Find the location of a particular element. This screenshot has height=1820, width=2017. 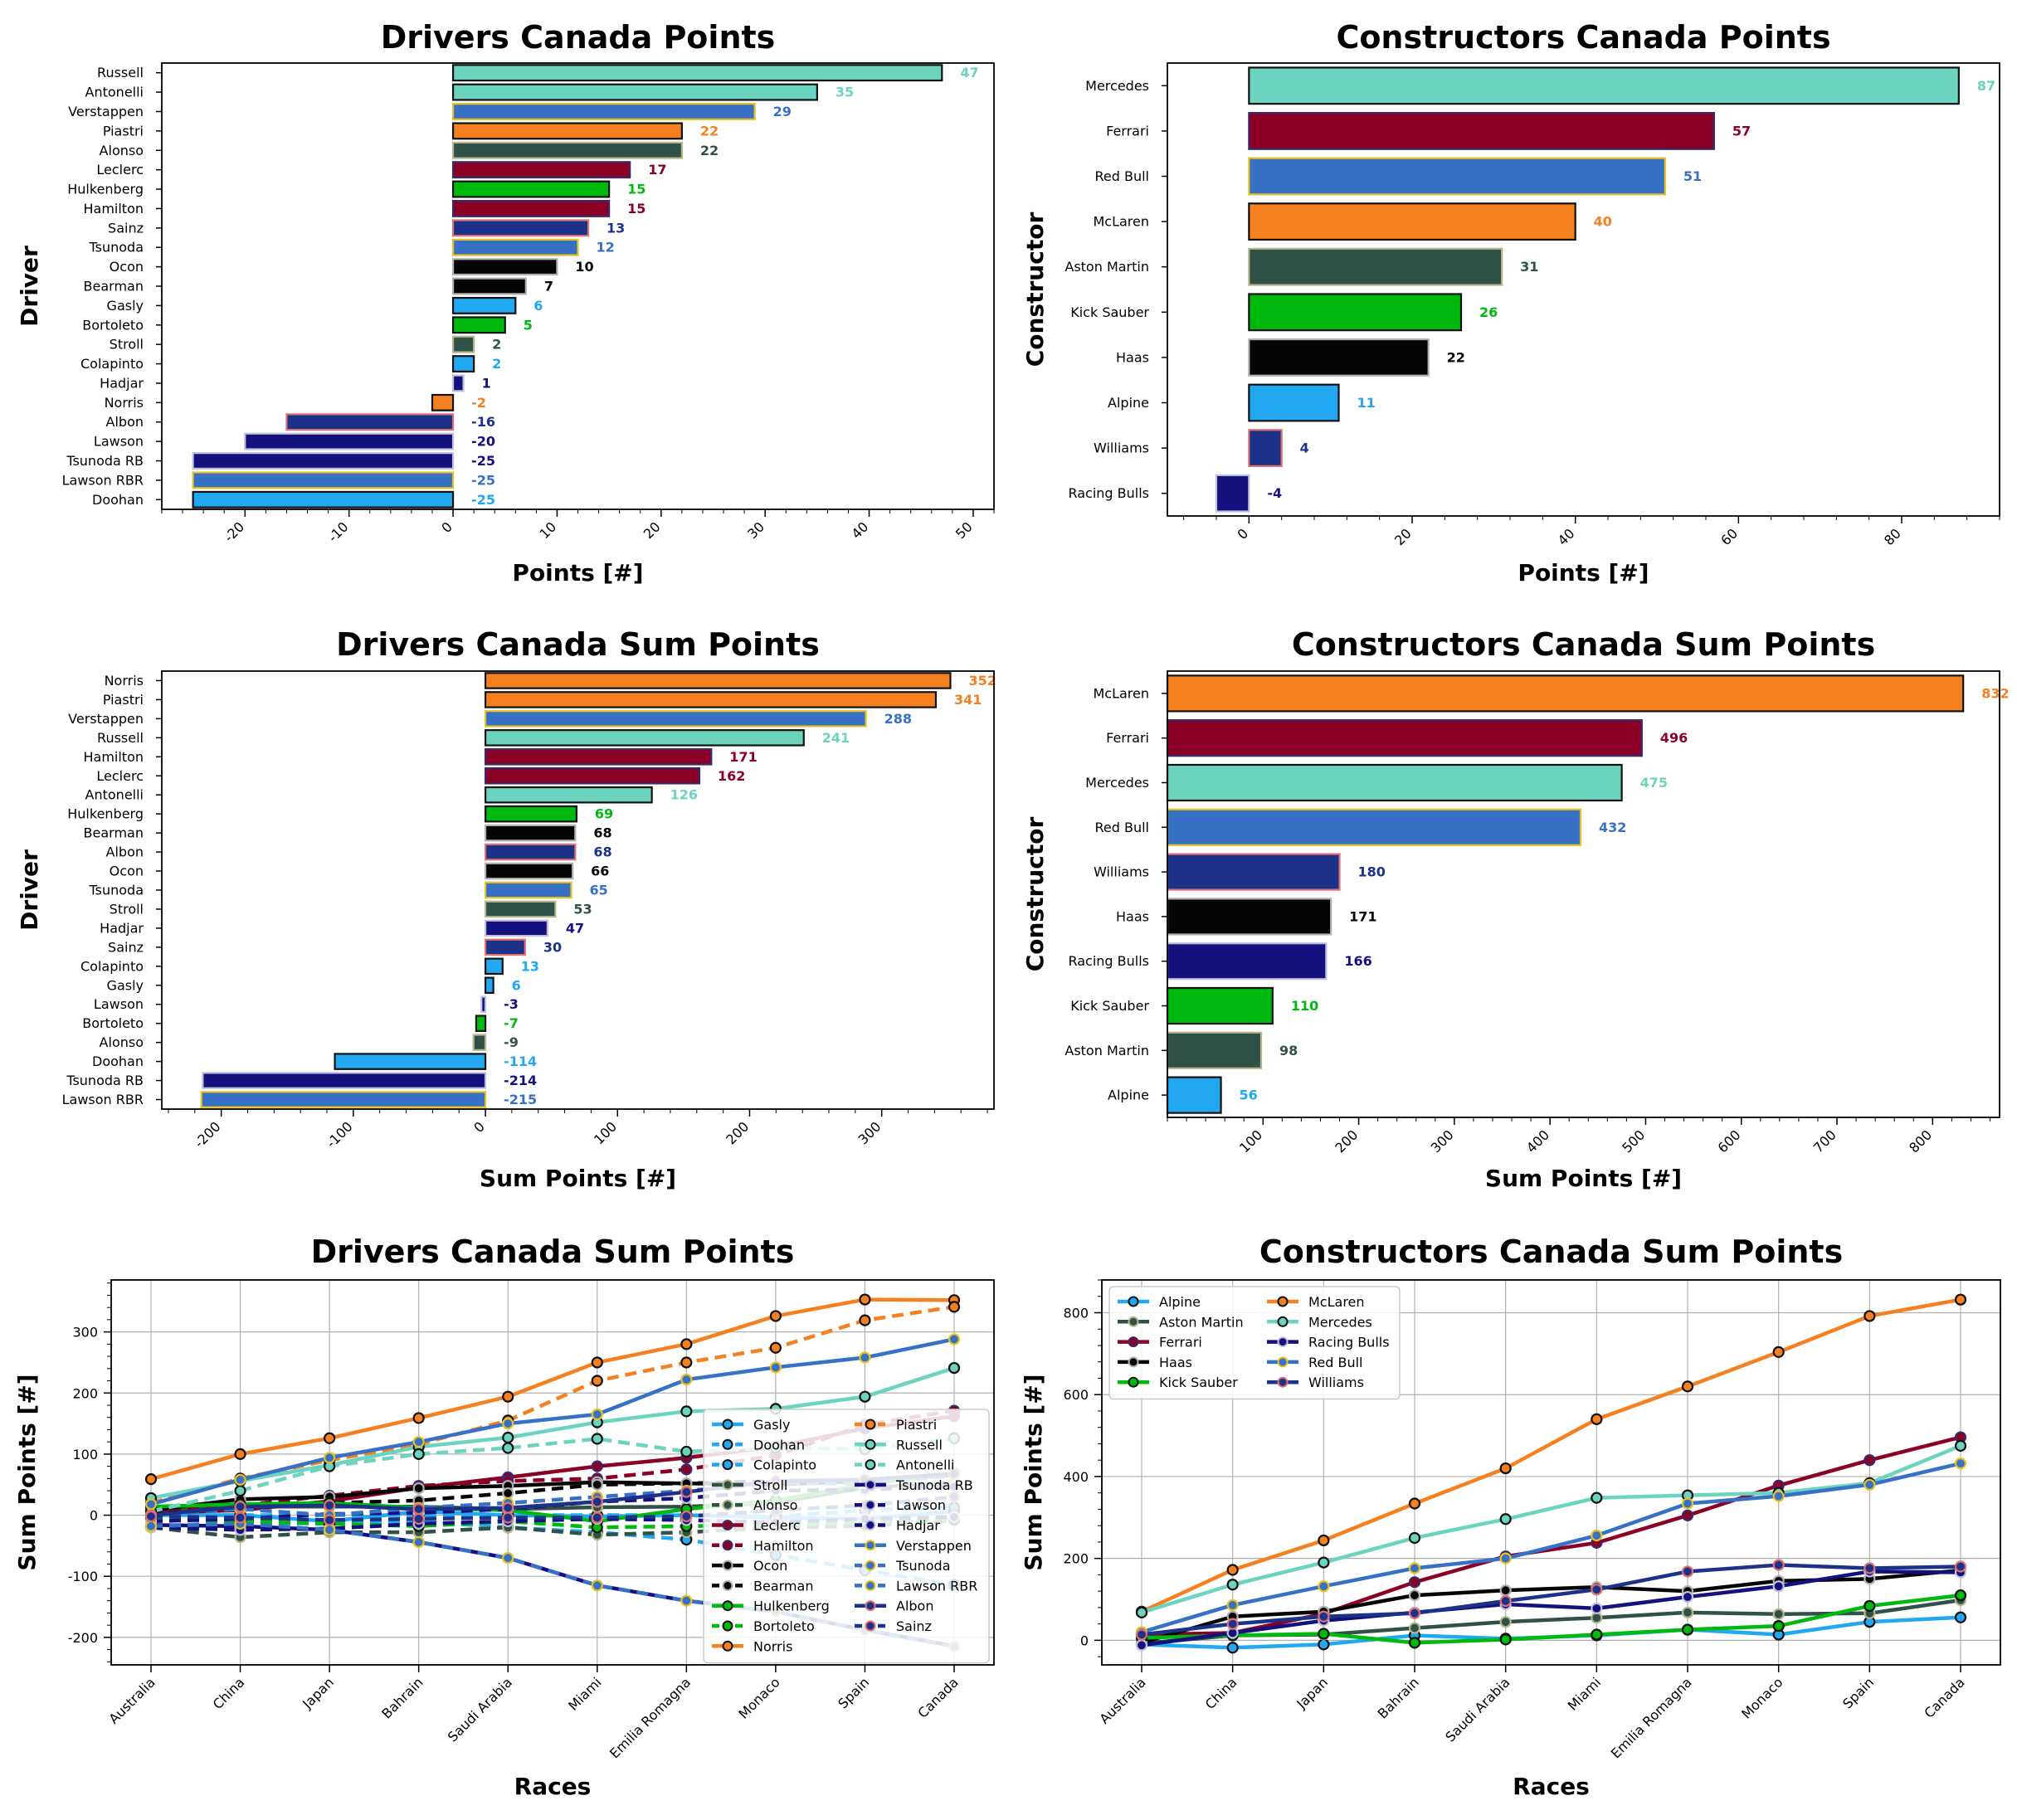

legend-label: Tsunoda is located at coordinates (923, 1566).